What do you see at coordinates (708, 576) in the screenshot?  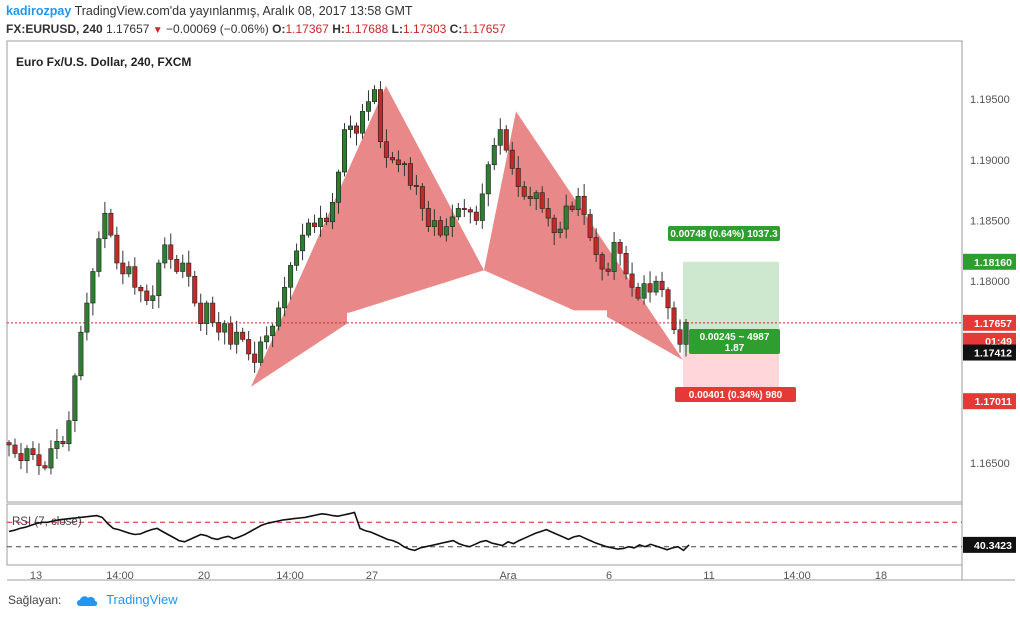 I see `x-tick-label: 11` at bounding box center [708, 576].